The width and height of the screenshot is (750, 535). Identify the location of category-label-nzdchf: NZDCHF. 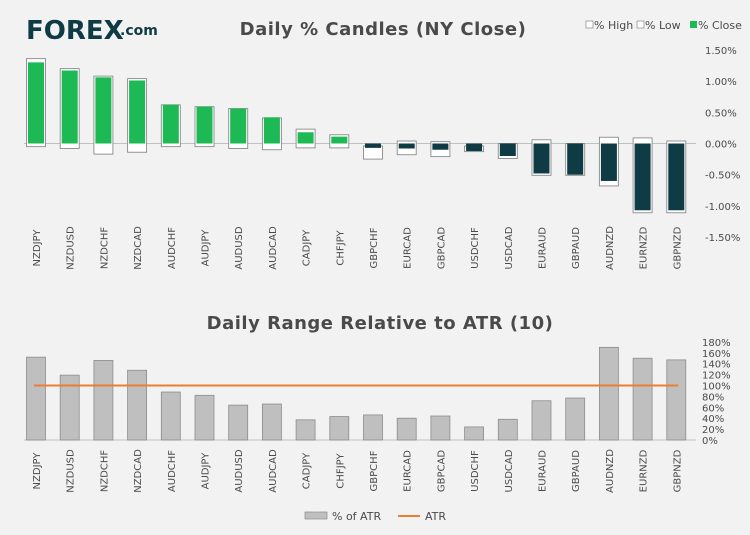
(104, 248).